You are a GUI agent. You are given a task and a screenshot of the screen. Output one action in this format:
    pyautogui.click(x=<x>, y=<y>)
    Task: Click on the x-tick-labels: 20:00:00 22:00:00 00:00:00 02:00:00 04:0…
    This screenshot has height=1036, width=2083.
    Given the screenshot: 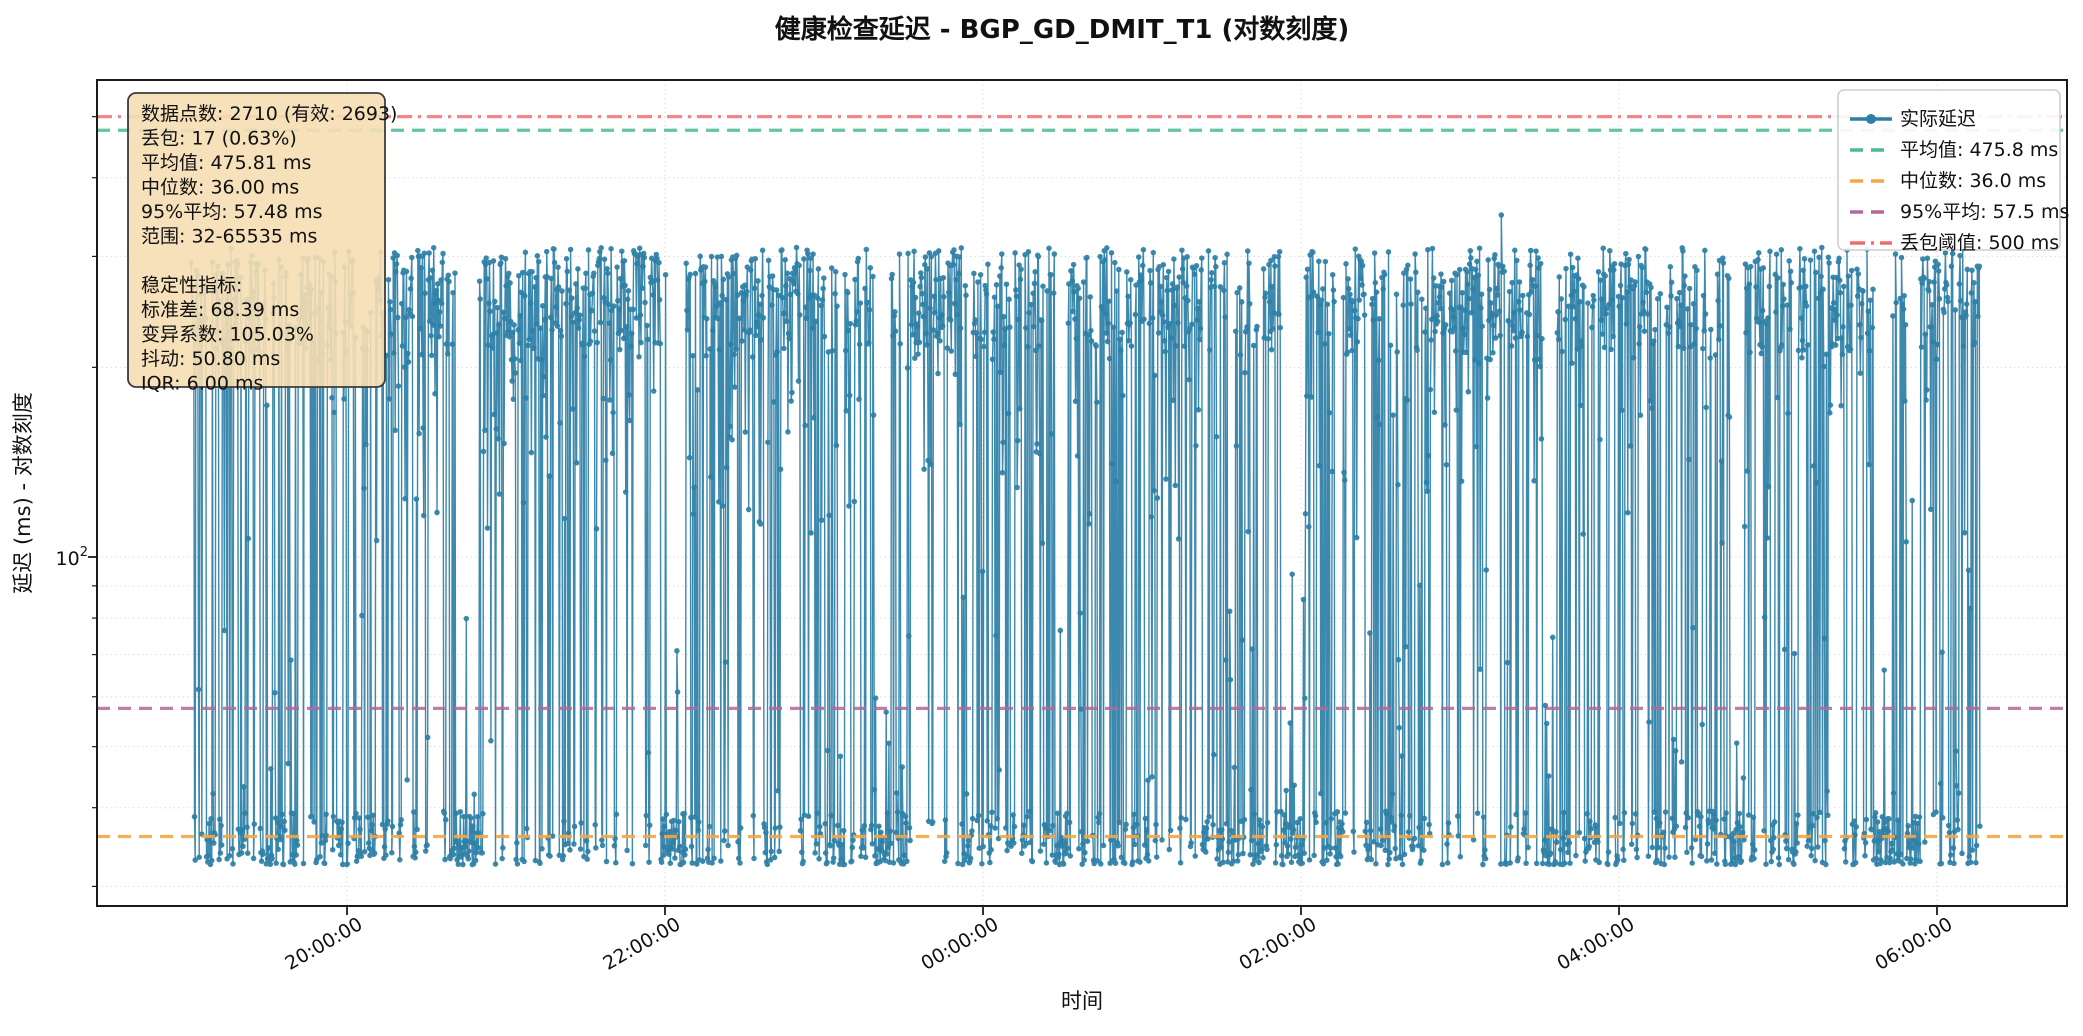 What is the action you would take?
    pyautogui.click(x=1118, y=944)
    